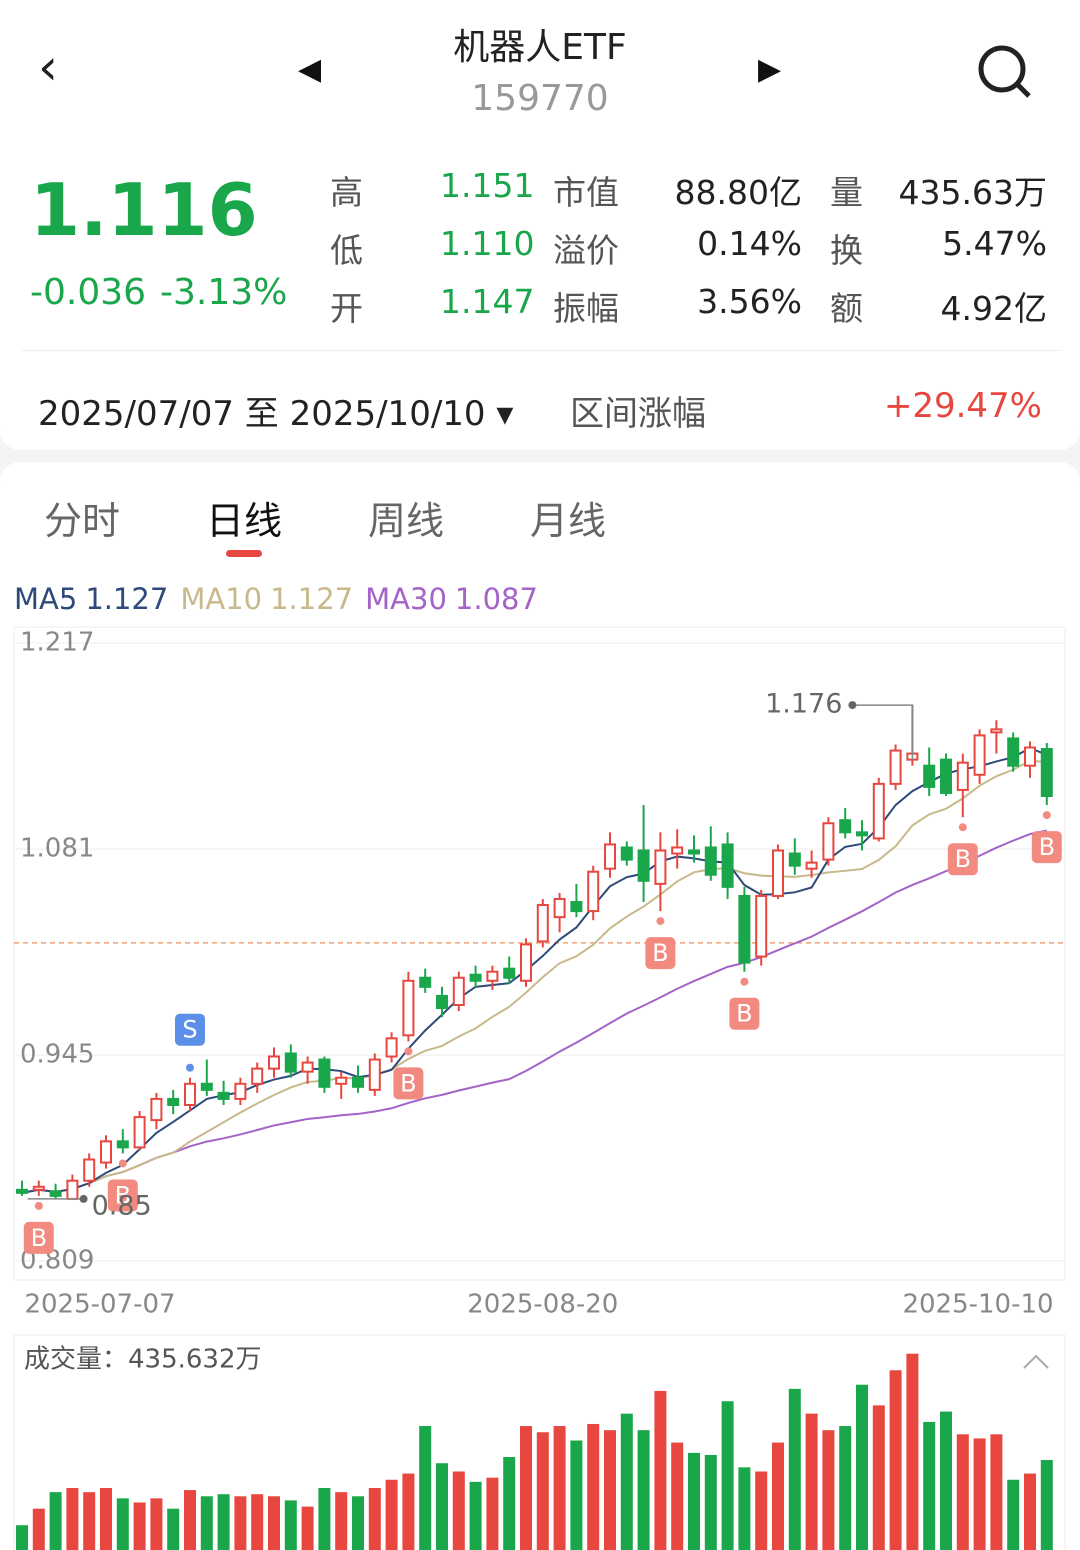  I want to click on low-dot, so click(83, 1198).